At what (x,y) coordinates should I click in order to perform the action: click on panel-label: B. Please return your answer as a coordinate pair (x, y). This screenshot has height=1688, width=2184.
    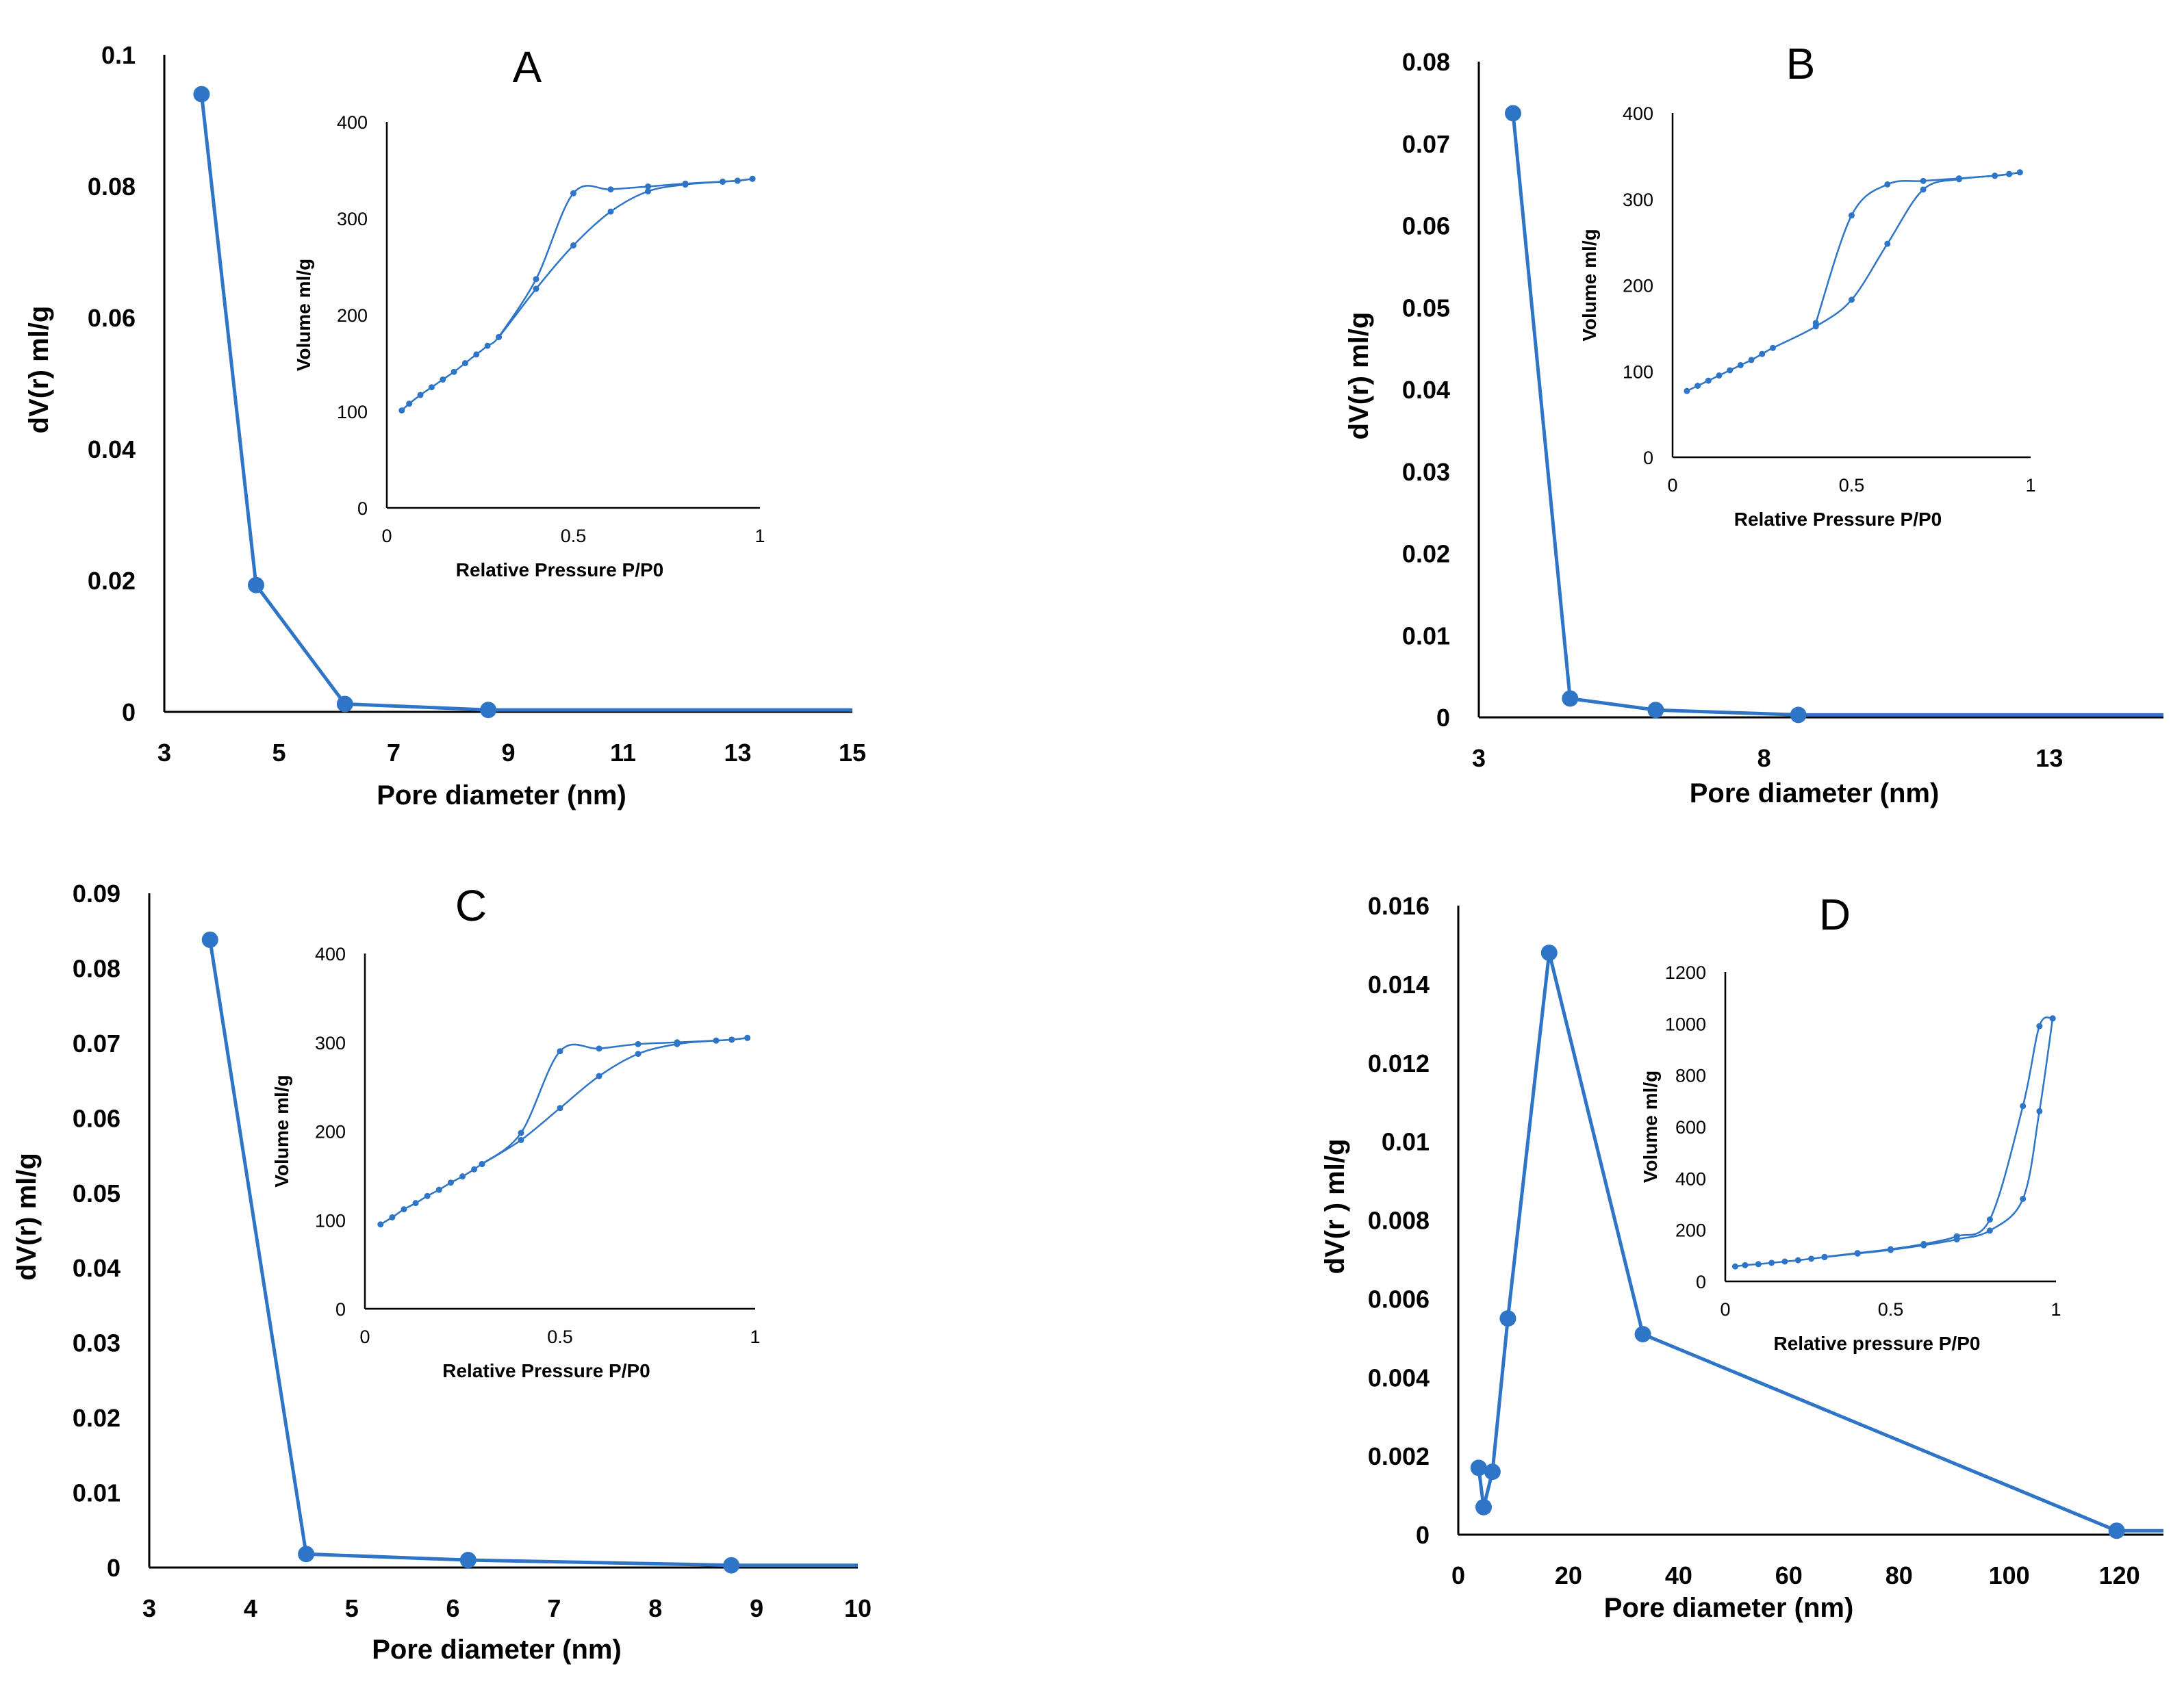
    Looking at the image, I should click on (1801, 63).